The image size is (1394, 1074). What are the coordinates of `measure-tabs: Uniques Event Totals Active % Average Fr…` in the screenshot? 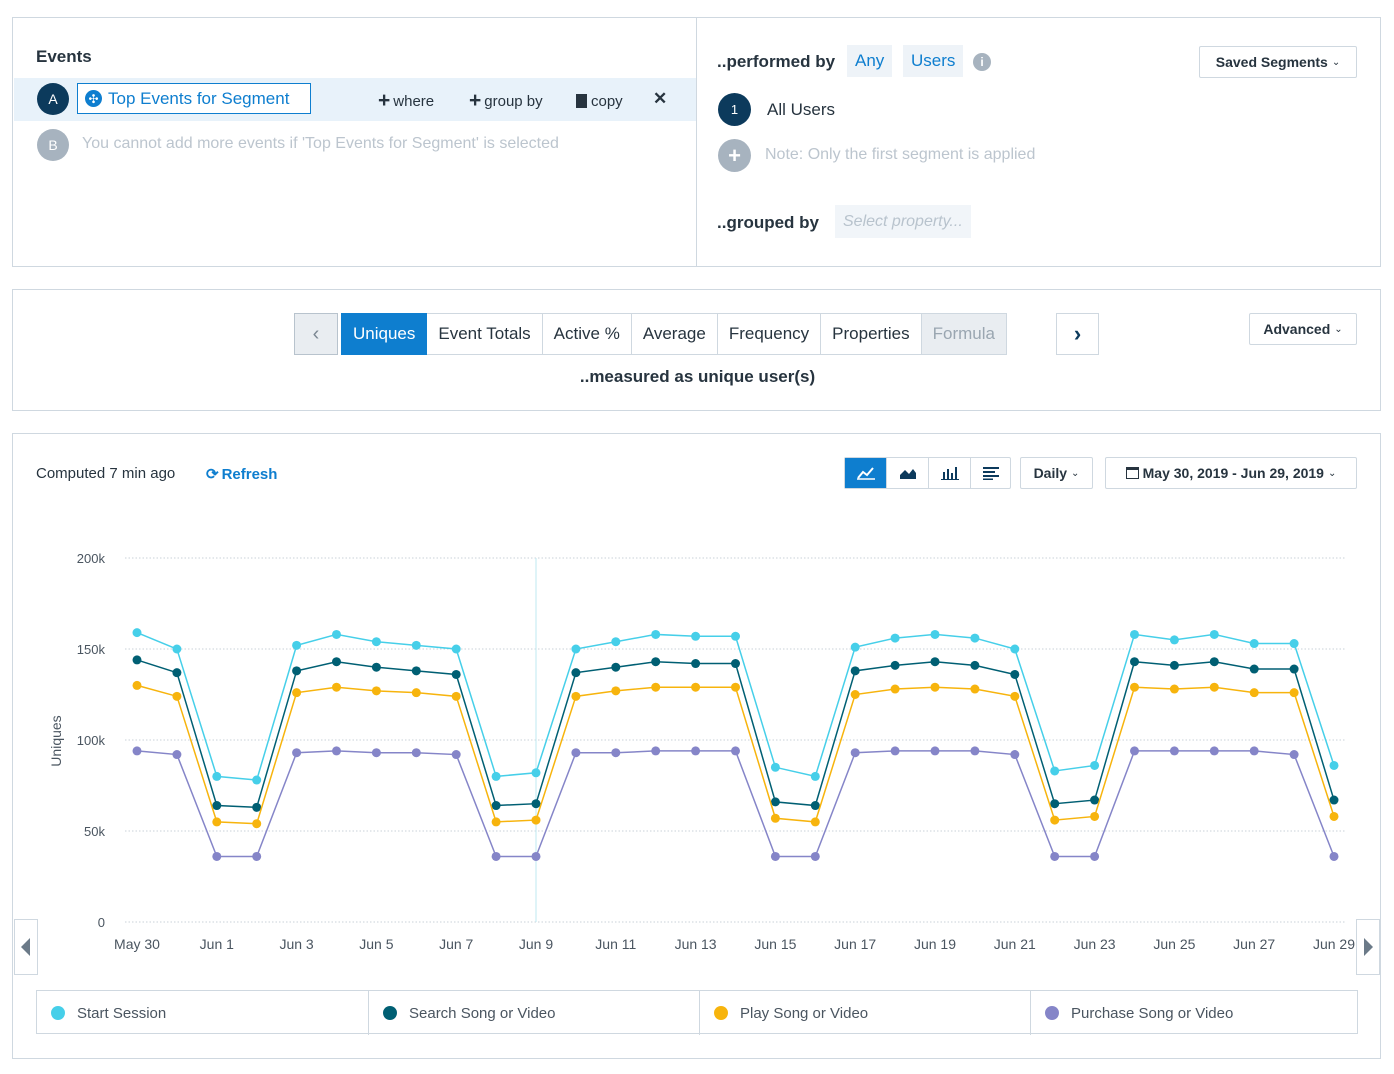 It's located at (674, 334).